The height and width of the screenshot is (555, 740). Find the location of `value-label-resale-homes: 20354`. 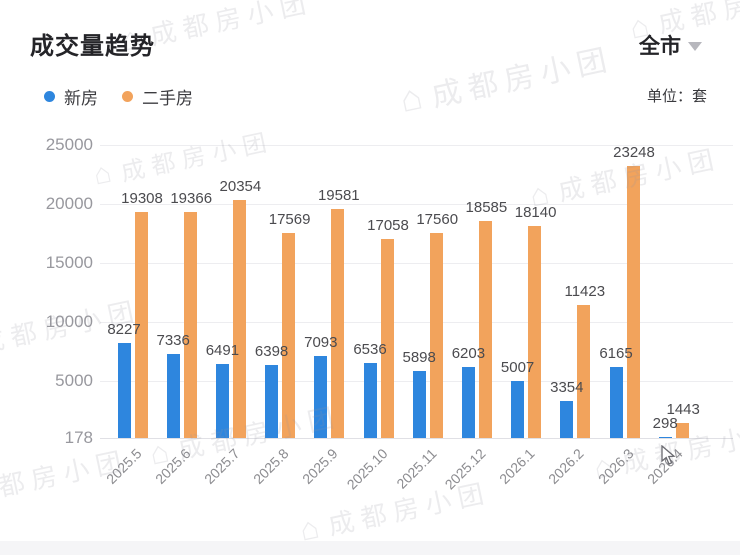

value-label-resale-homes: 20354 is located at coordinates (240, 186).